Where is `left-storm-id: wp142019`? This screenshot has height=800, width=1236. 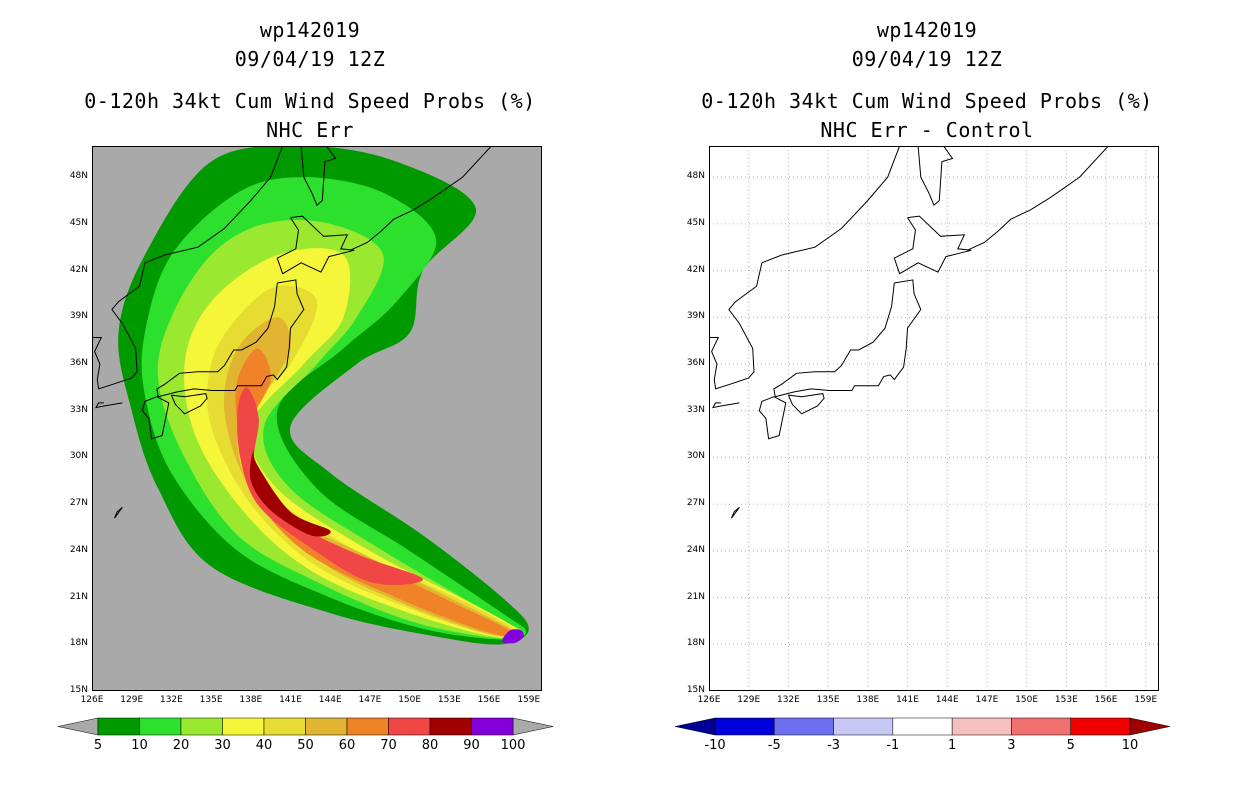
left-storm-id: wp142019 is located at coordinates (310, 30).